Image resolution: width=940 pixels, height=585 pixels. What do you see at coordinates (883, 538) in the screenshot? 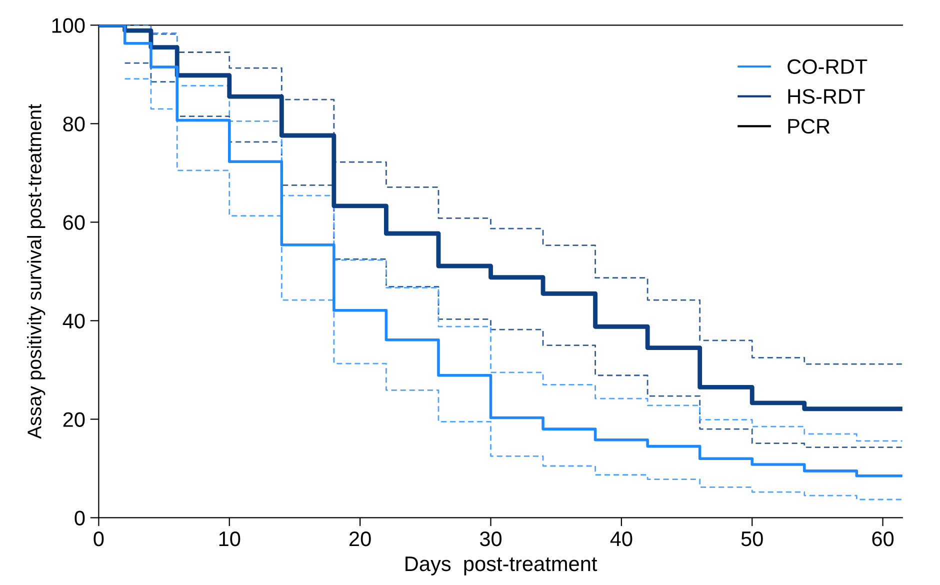
I see `x-tick-label: 60` at bounding box center [883, 538].